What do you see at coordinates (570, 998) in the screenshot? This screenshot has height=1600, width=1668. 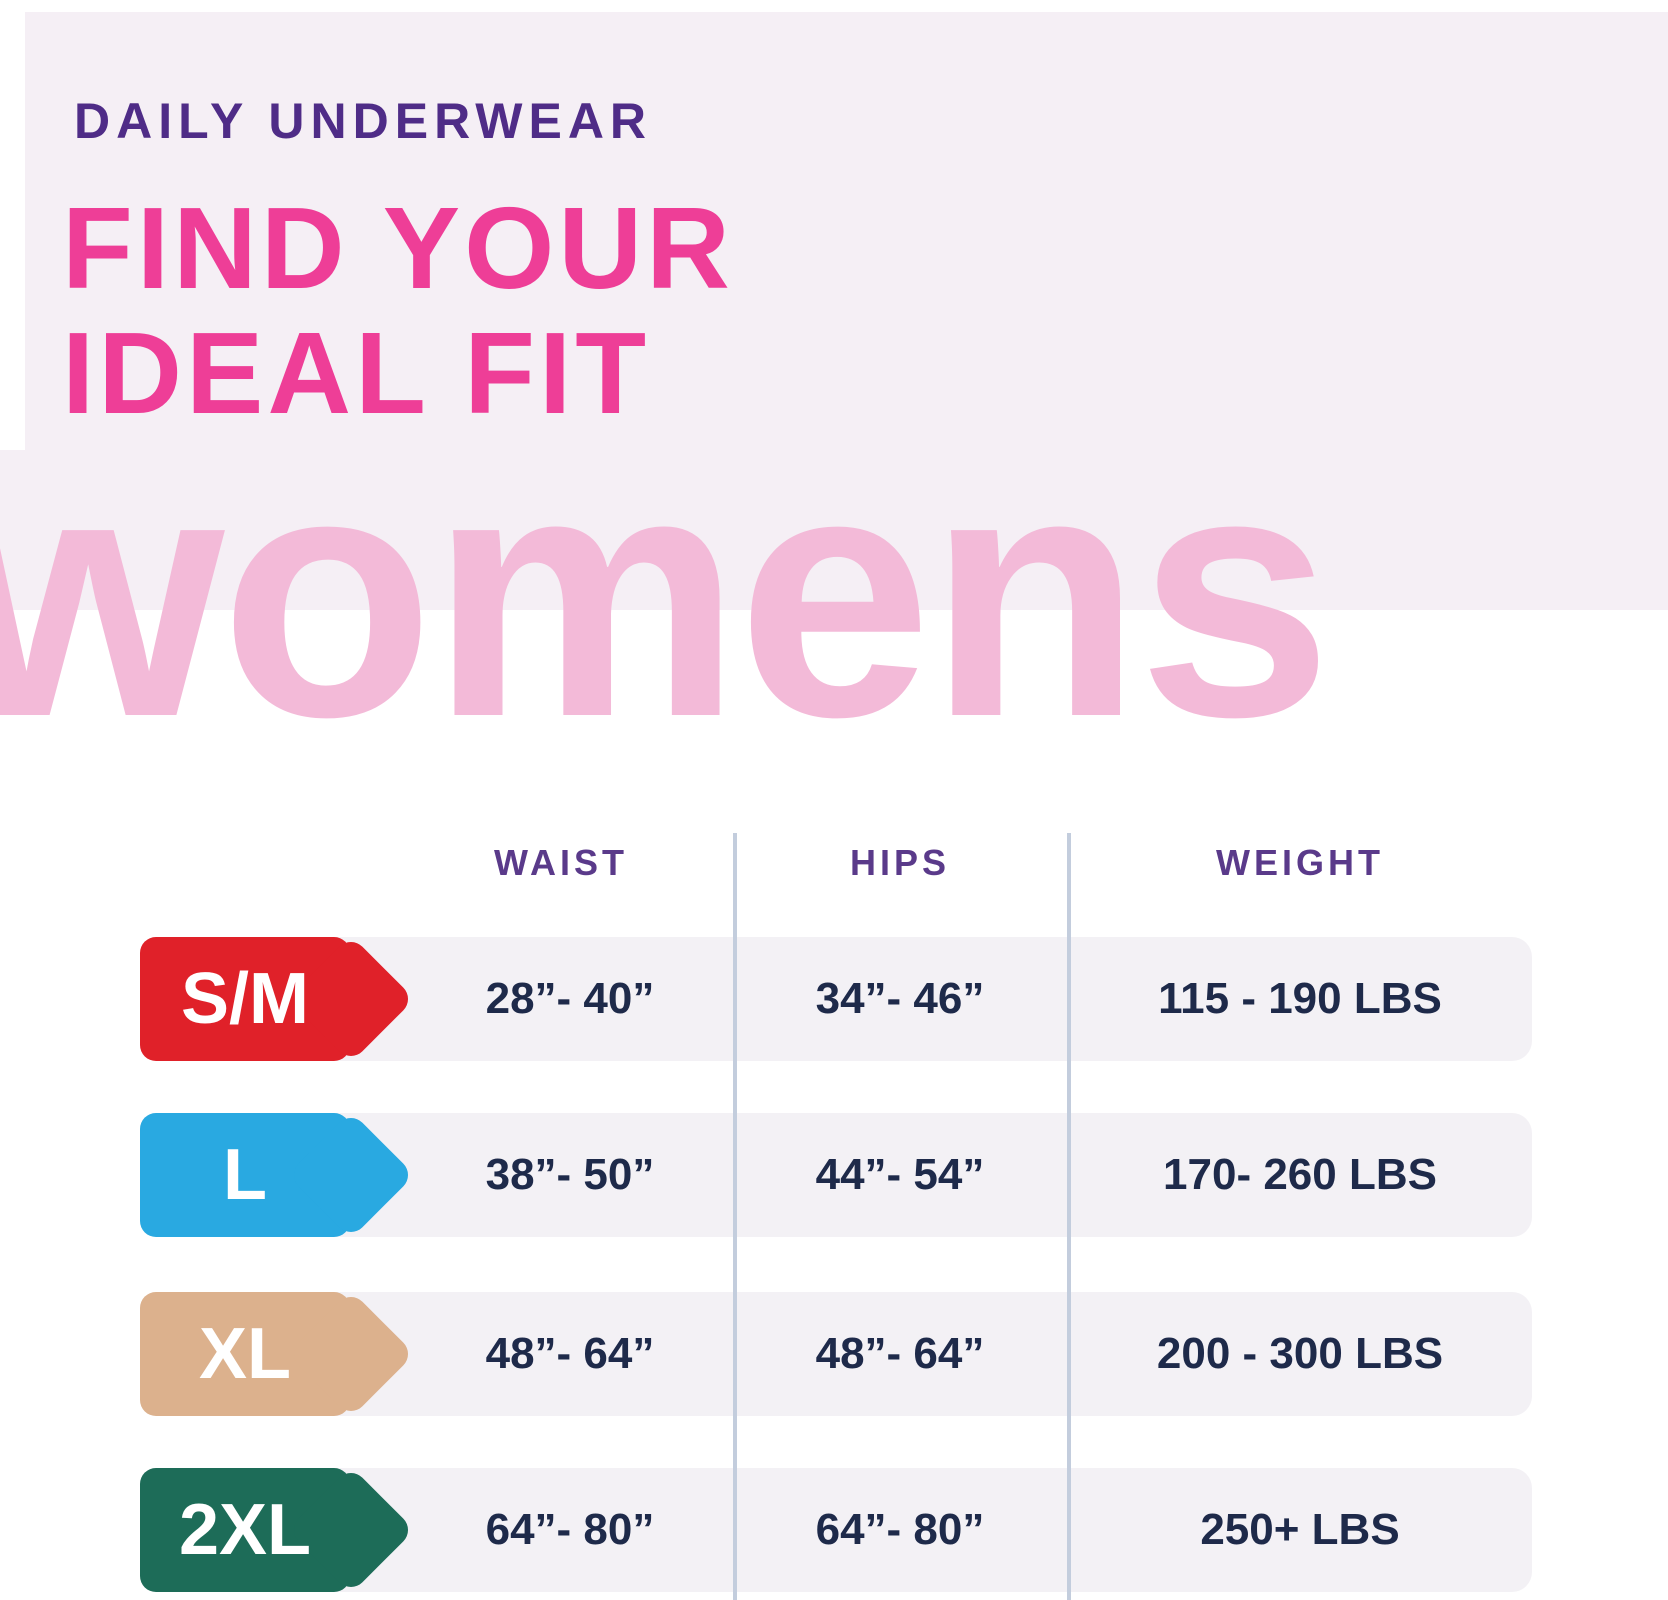 I see `waist-value: 28”- 40”` at bounding box center [570, 998].